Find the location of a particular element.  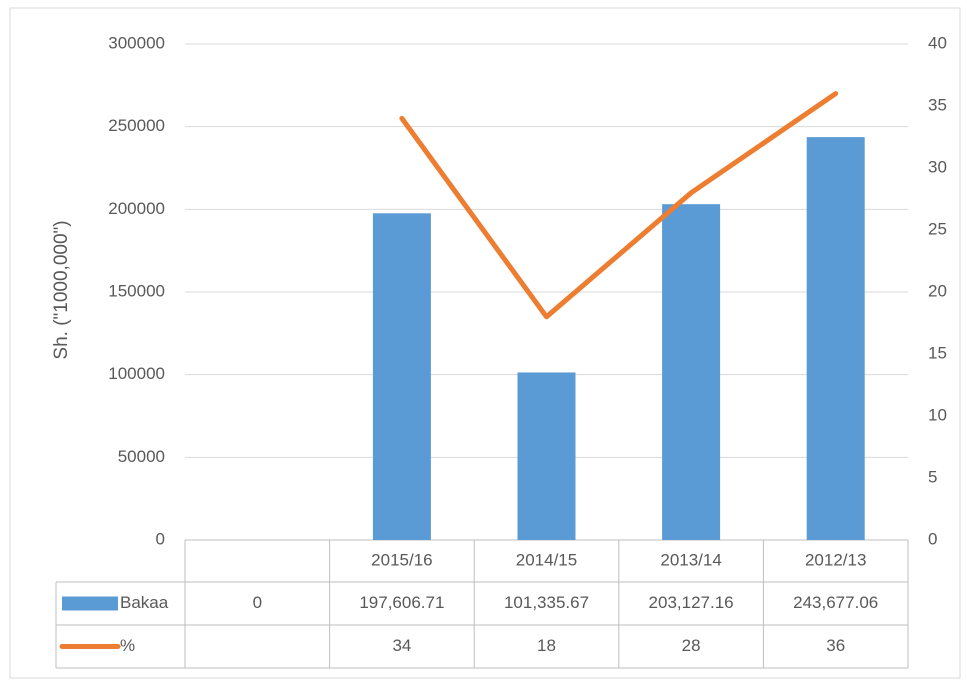

y2-tick-label: 25 is located at coordinates (937, 228).